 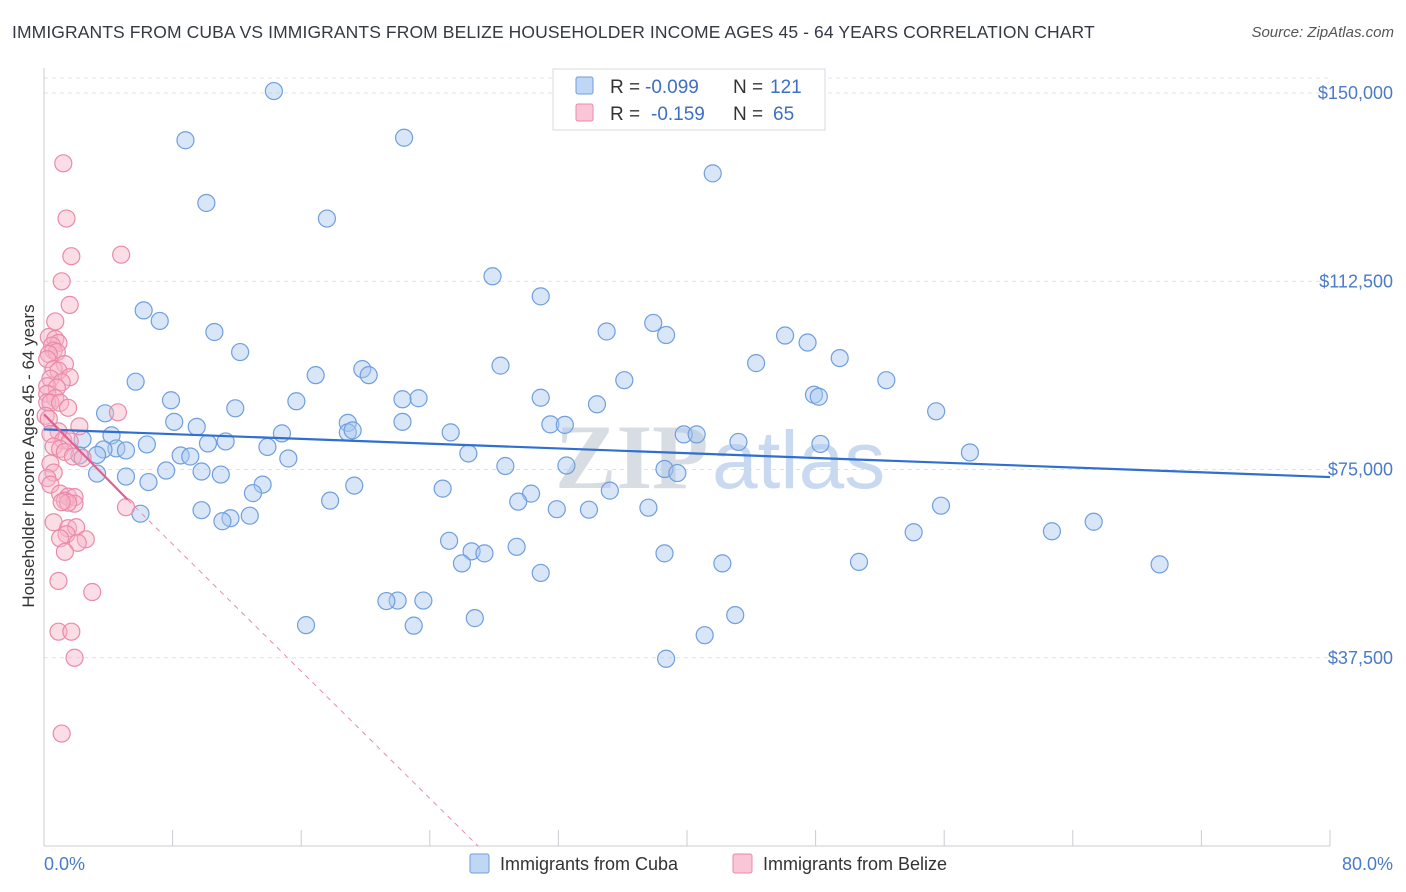 What do you see at coordinates (855, 864) in the screenshot?
I see `bottom-legend-label-belize: Immigrants from Belize` at bounding box center [855, 864].